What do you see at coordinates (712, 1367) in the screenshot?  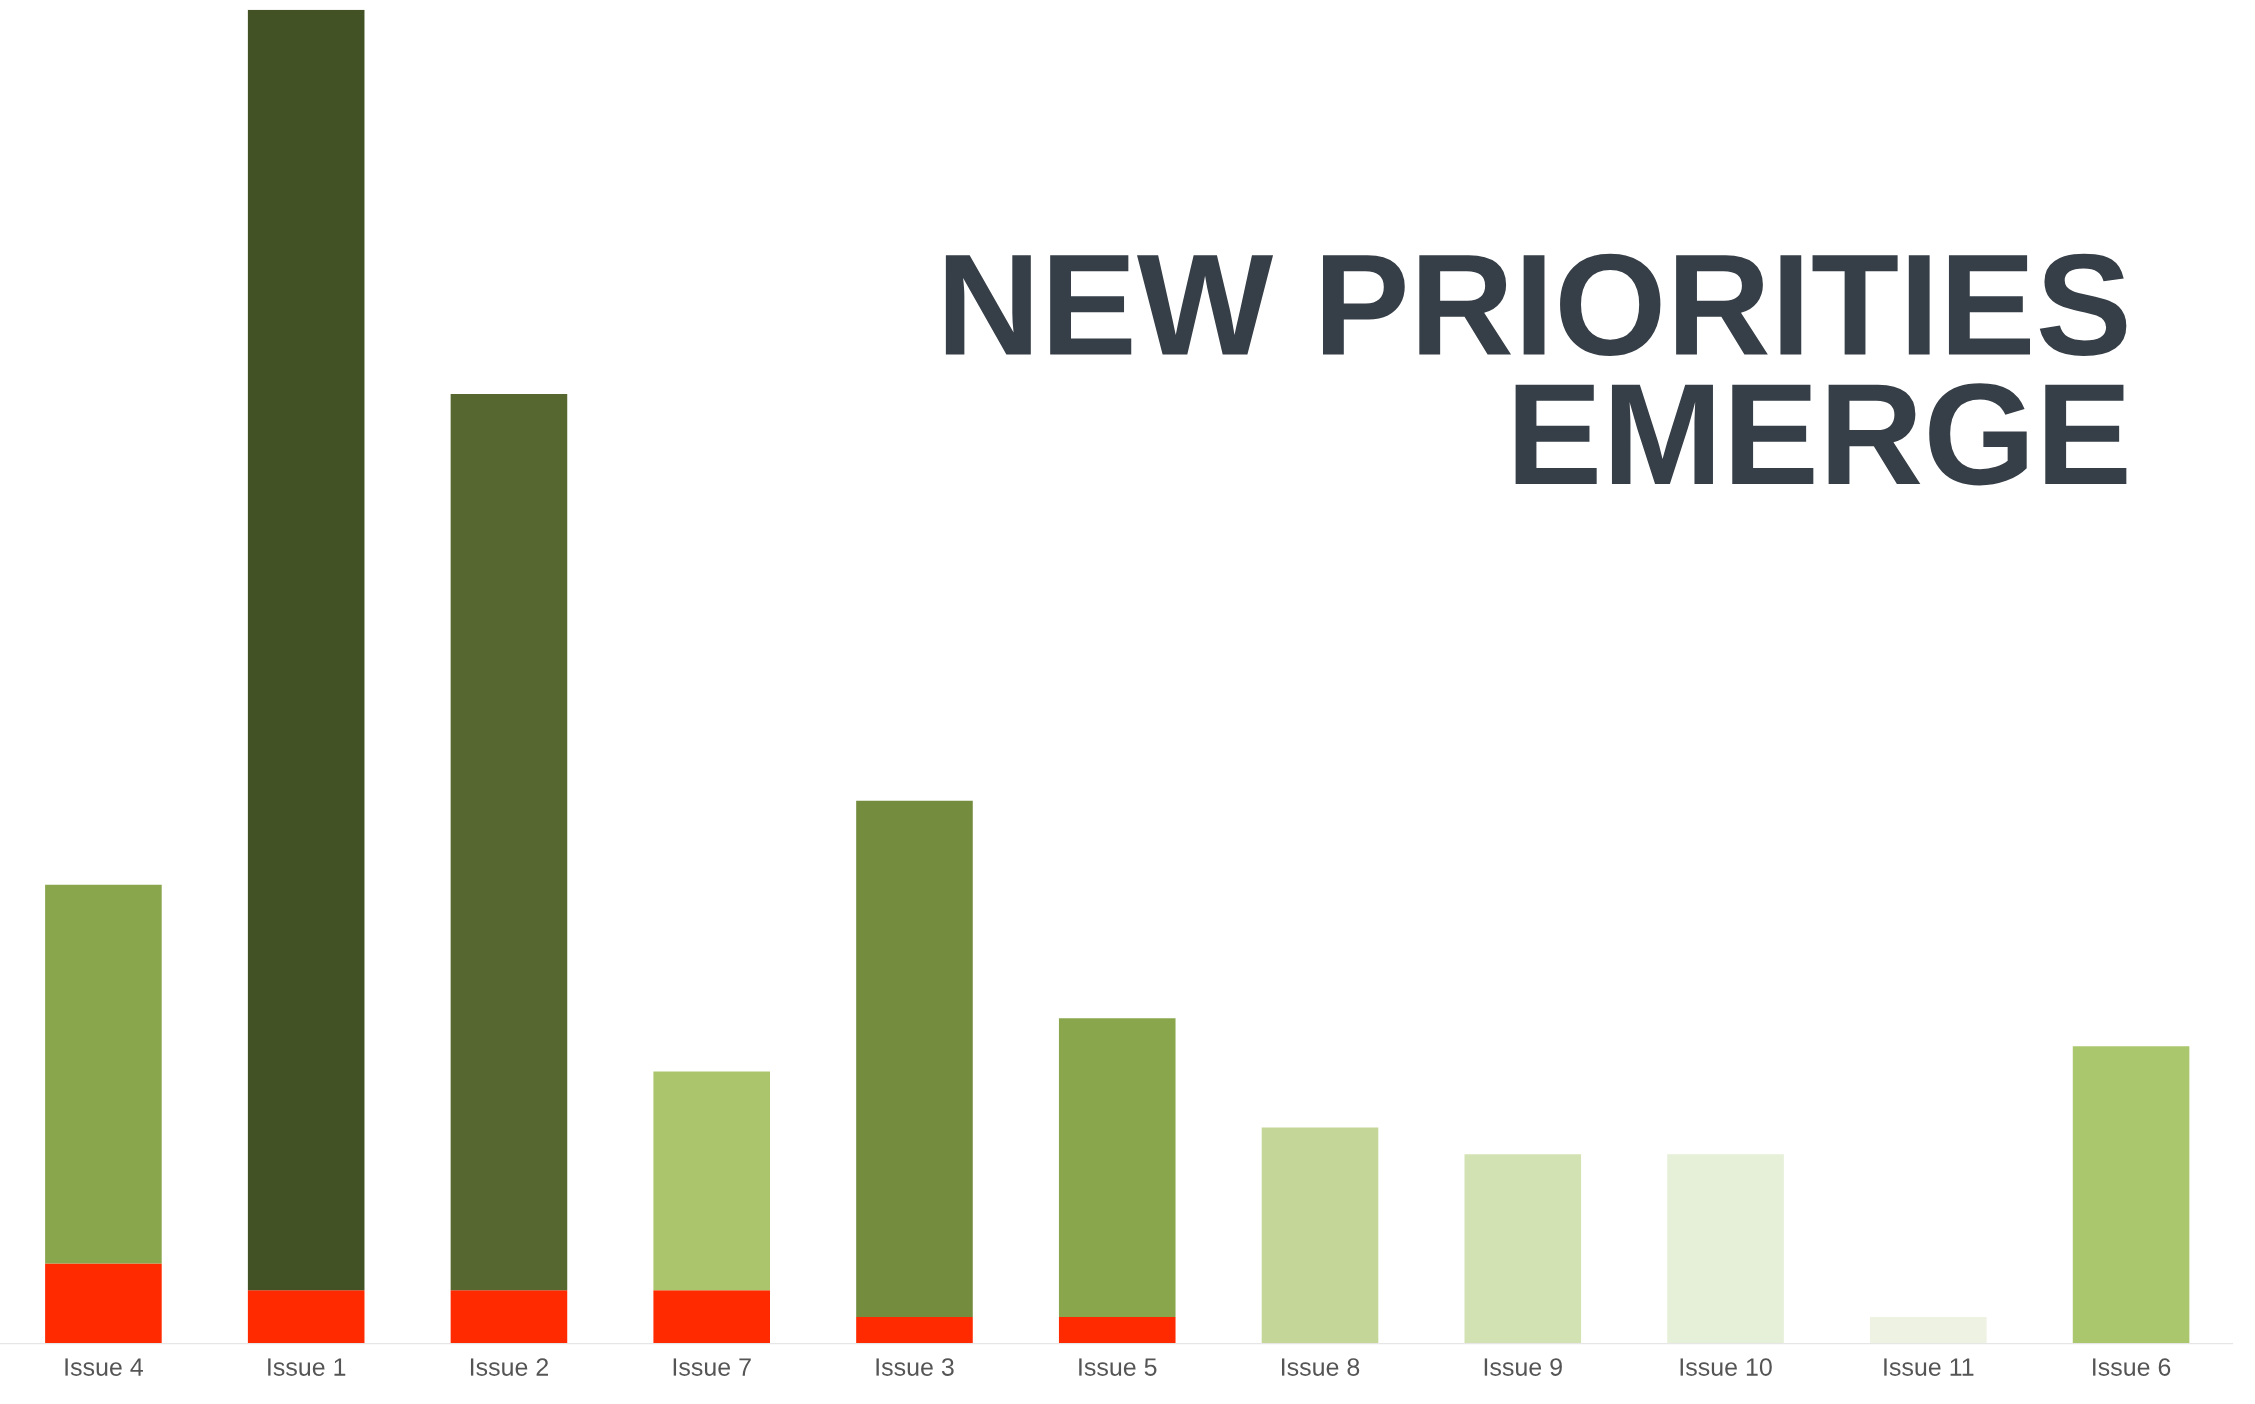 I see `x-tick-label: Issue 7` at bounding box center [712, 1367].